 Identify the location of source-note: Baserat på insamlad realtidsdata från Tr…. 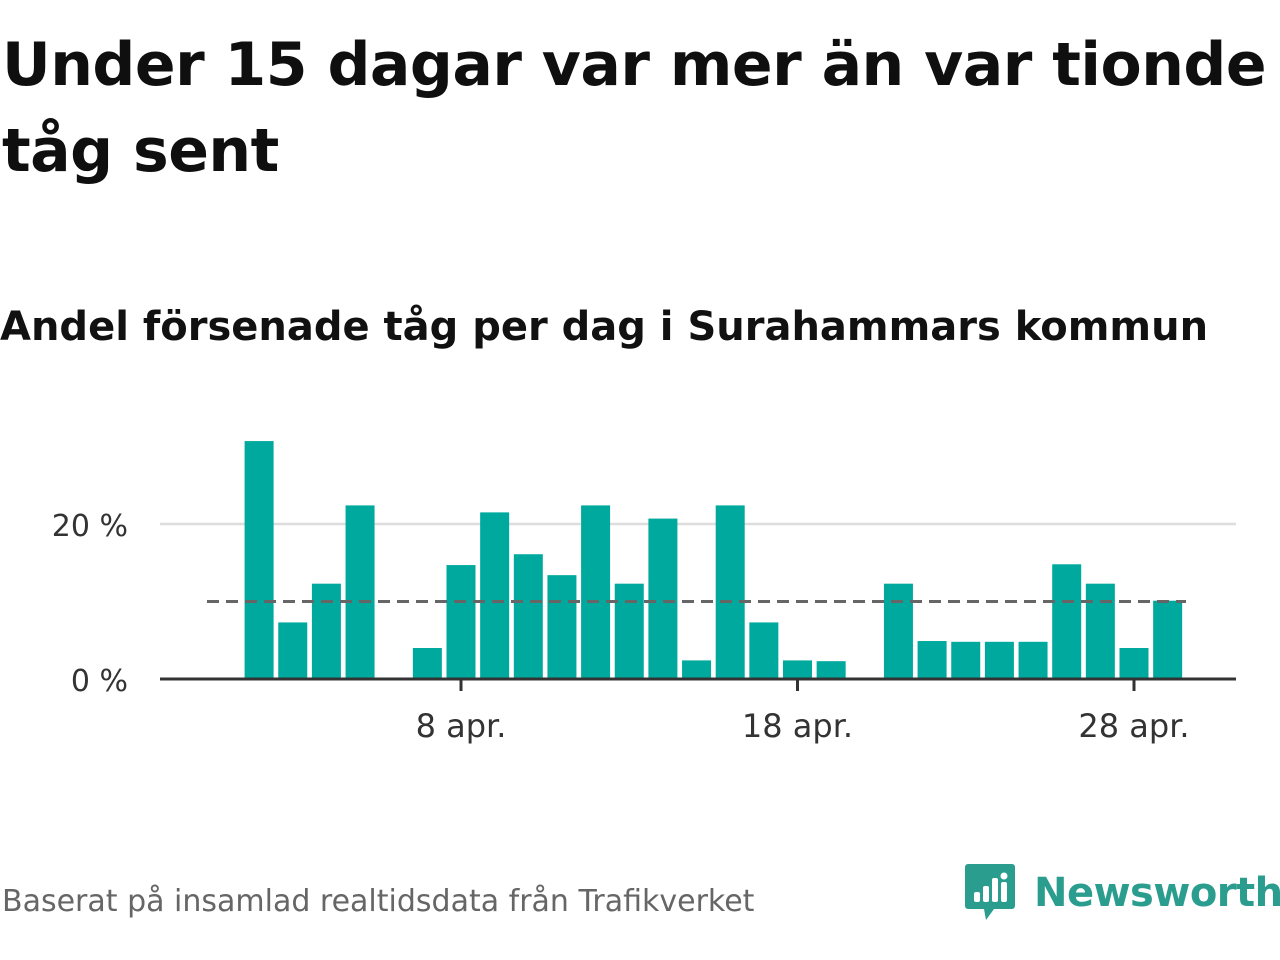
(378, 901).